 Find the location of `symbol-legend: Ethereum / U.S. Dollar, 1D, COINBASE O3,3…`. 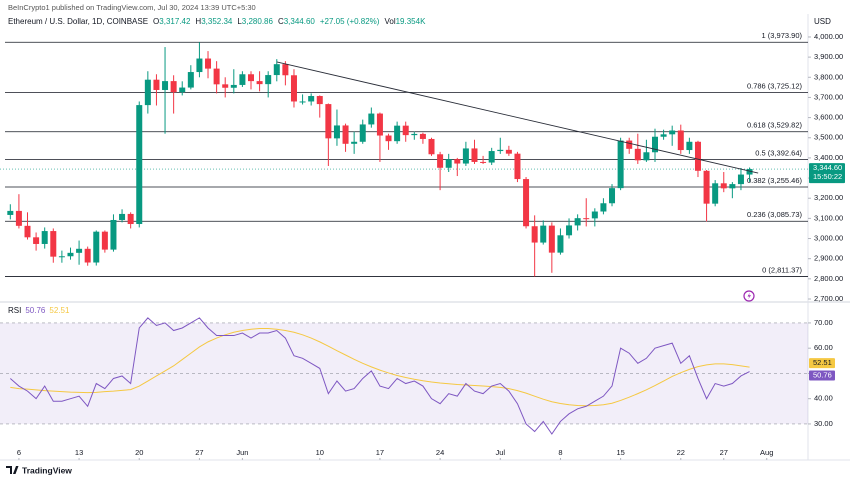

symbol-legend: Ethereum / U.S. Dollar, 1D, COINBASE O3,3… is located at coordinates (217, 21).